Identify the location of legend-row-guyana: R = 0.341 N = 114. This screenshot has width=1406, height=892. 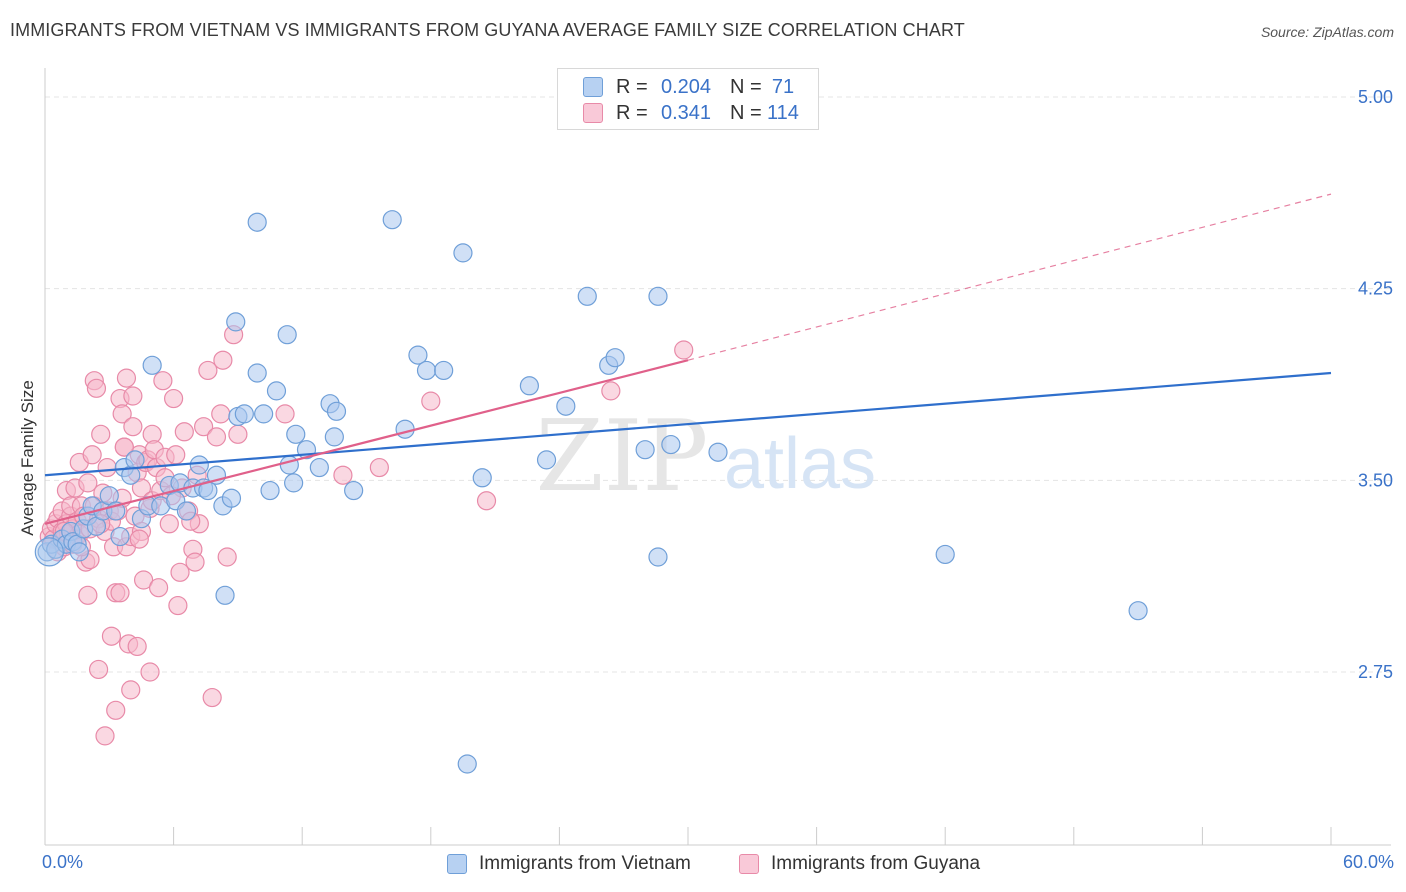
(695, 113).